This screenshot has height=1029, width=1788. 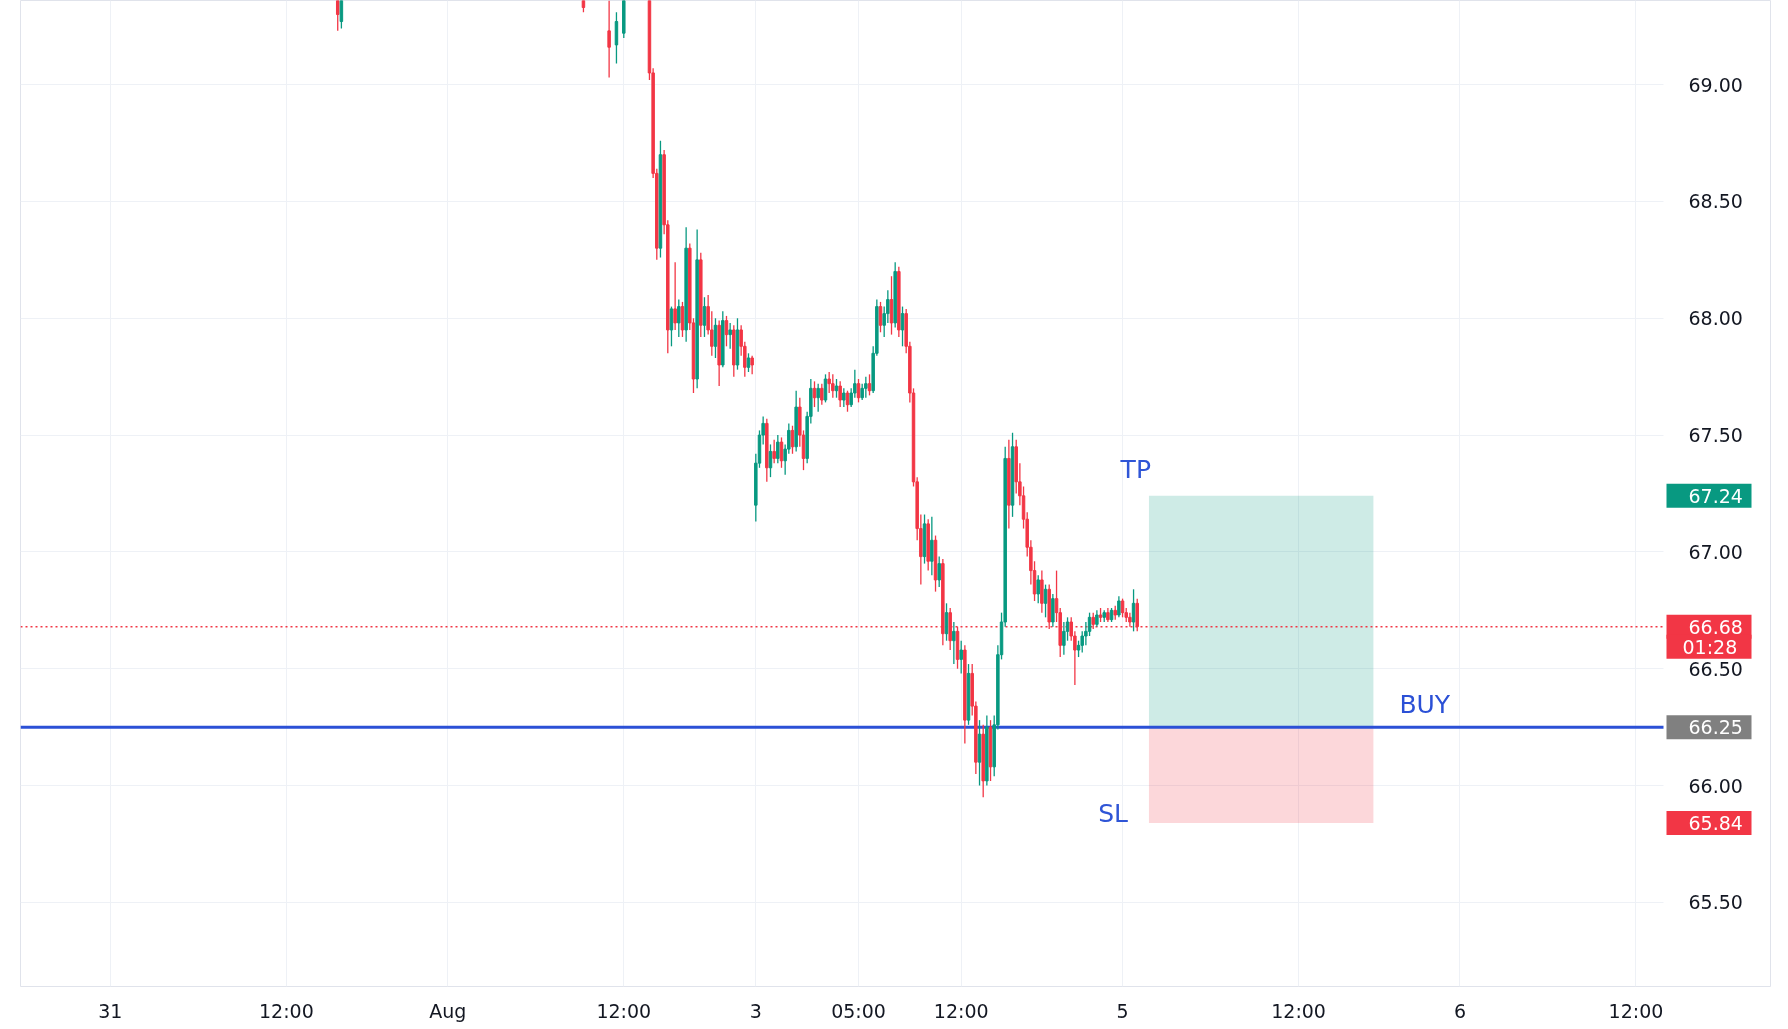 What do you see at coordinates (1715, 495) in the screenshot?
I see `y-tick-label: 67.24` at bounding box center [1715, 495].